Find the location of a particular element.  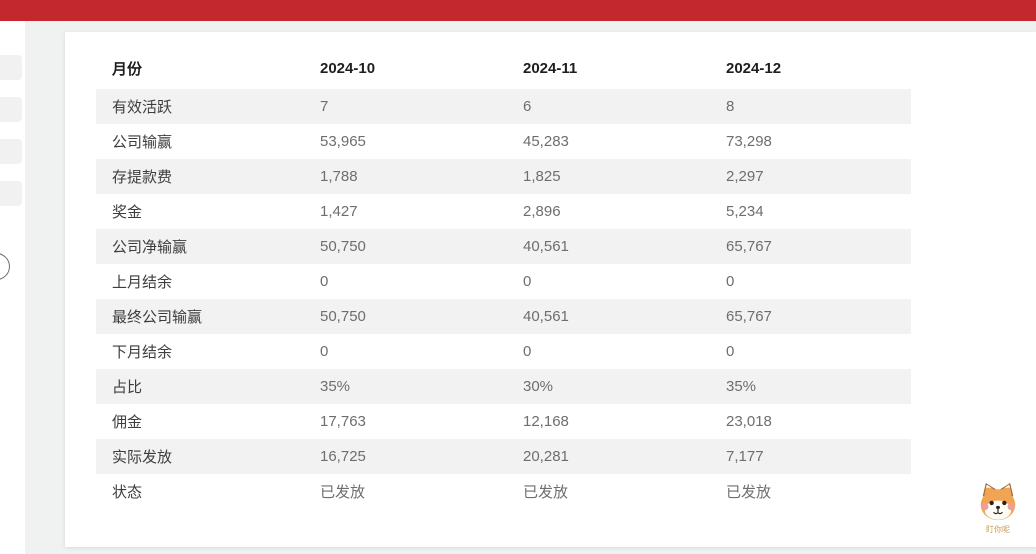

table-row: 下月结余 0 0 0 is located at coordinates (503, 351).